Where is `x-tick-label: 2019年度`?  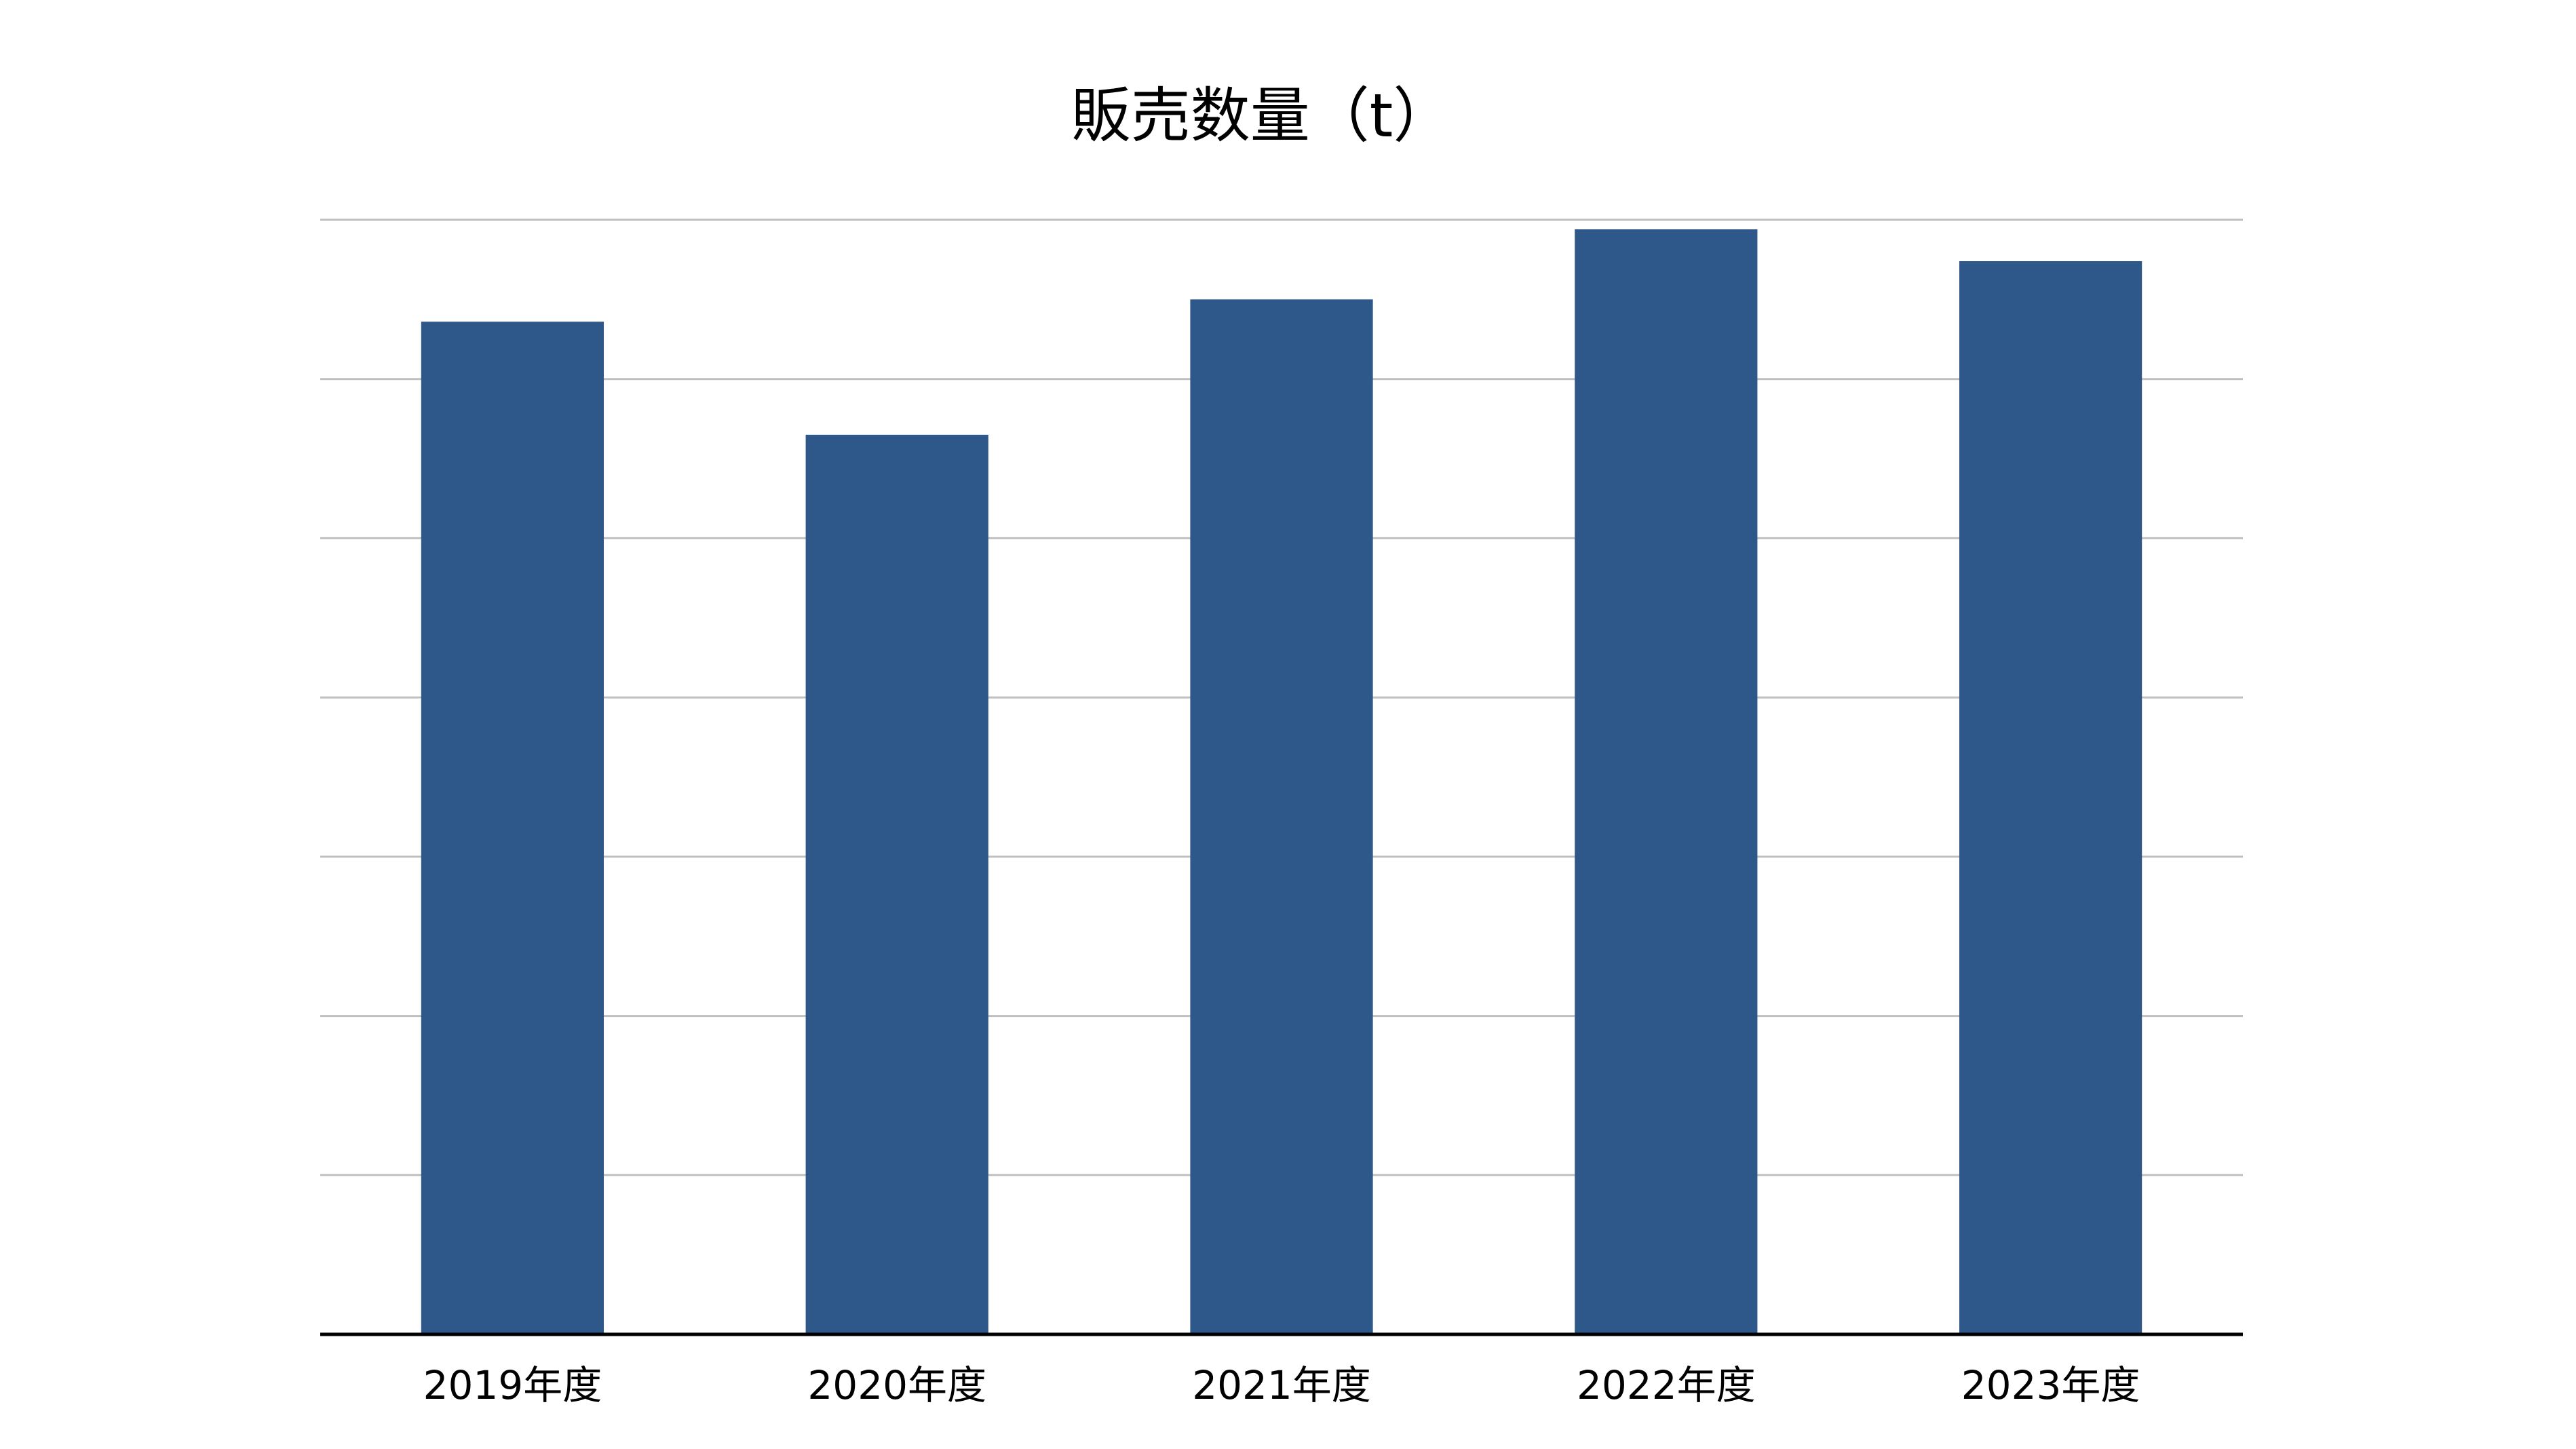 x-tick-label: 2019年度 is located at coordinates (512, 1385).